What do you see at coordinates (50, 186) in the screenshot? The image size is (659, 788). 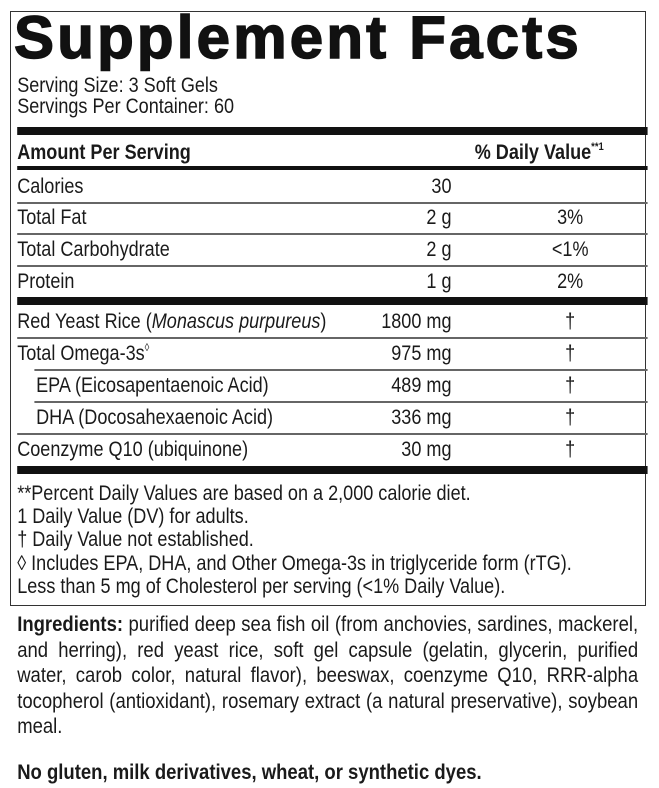 I see `nutrient-name: Calories` at bounding box center [50, 186].